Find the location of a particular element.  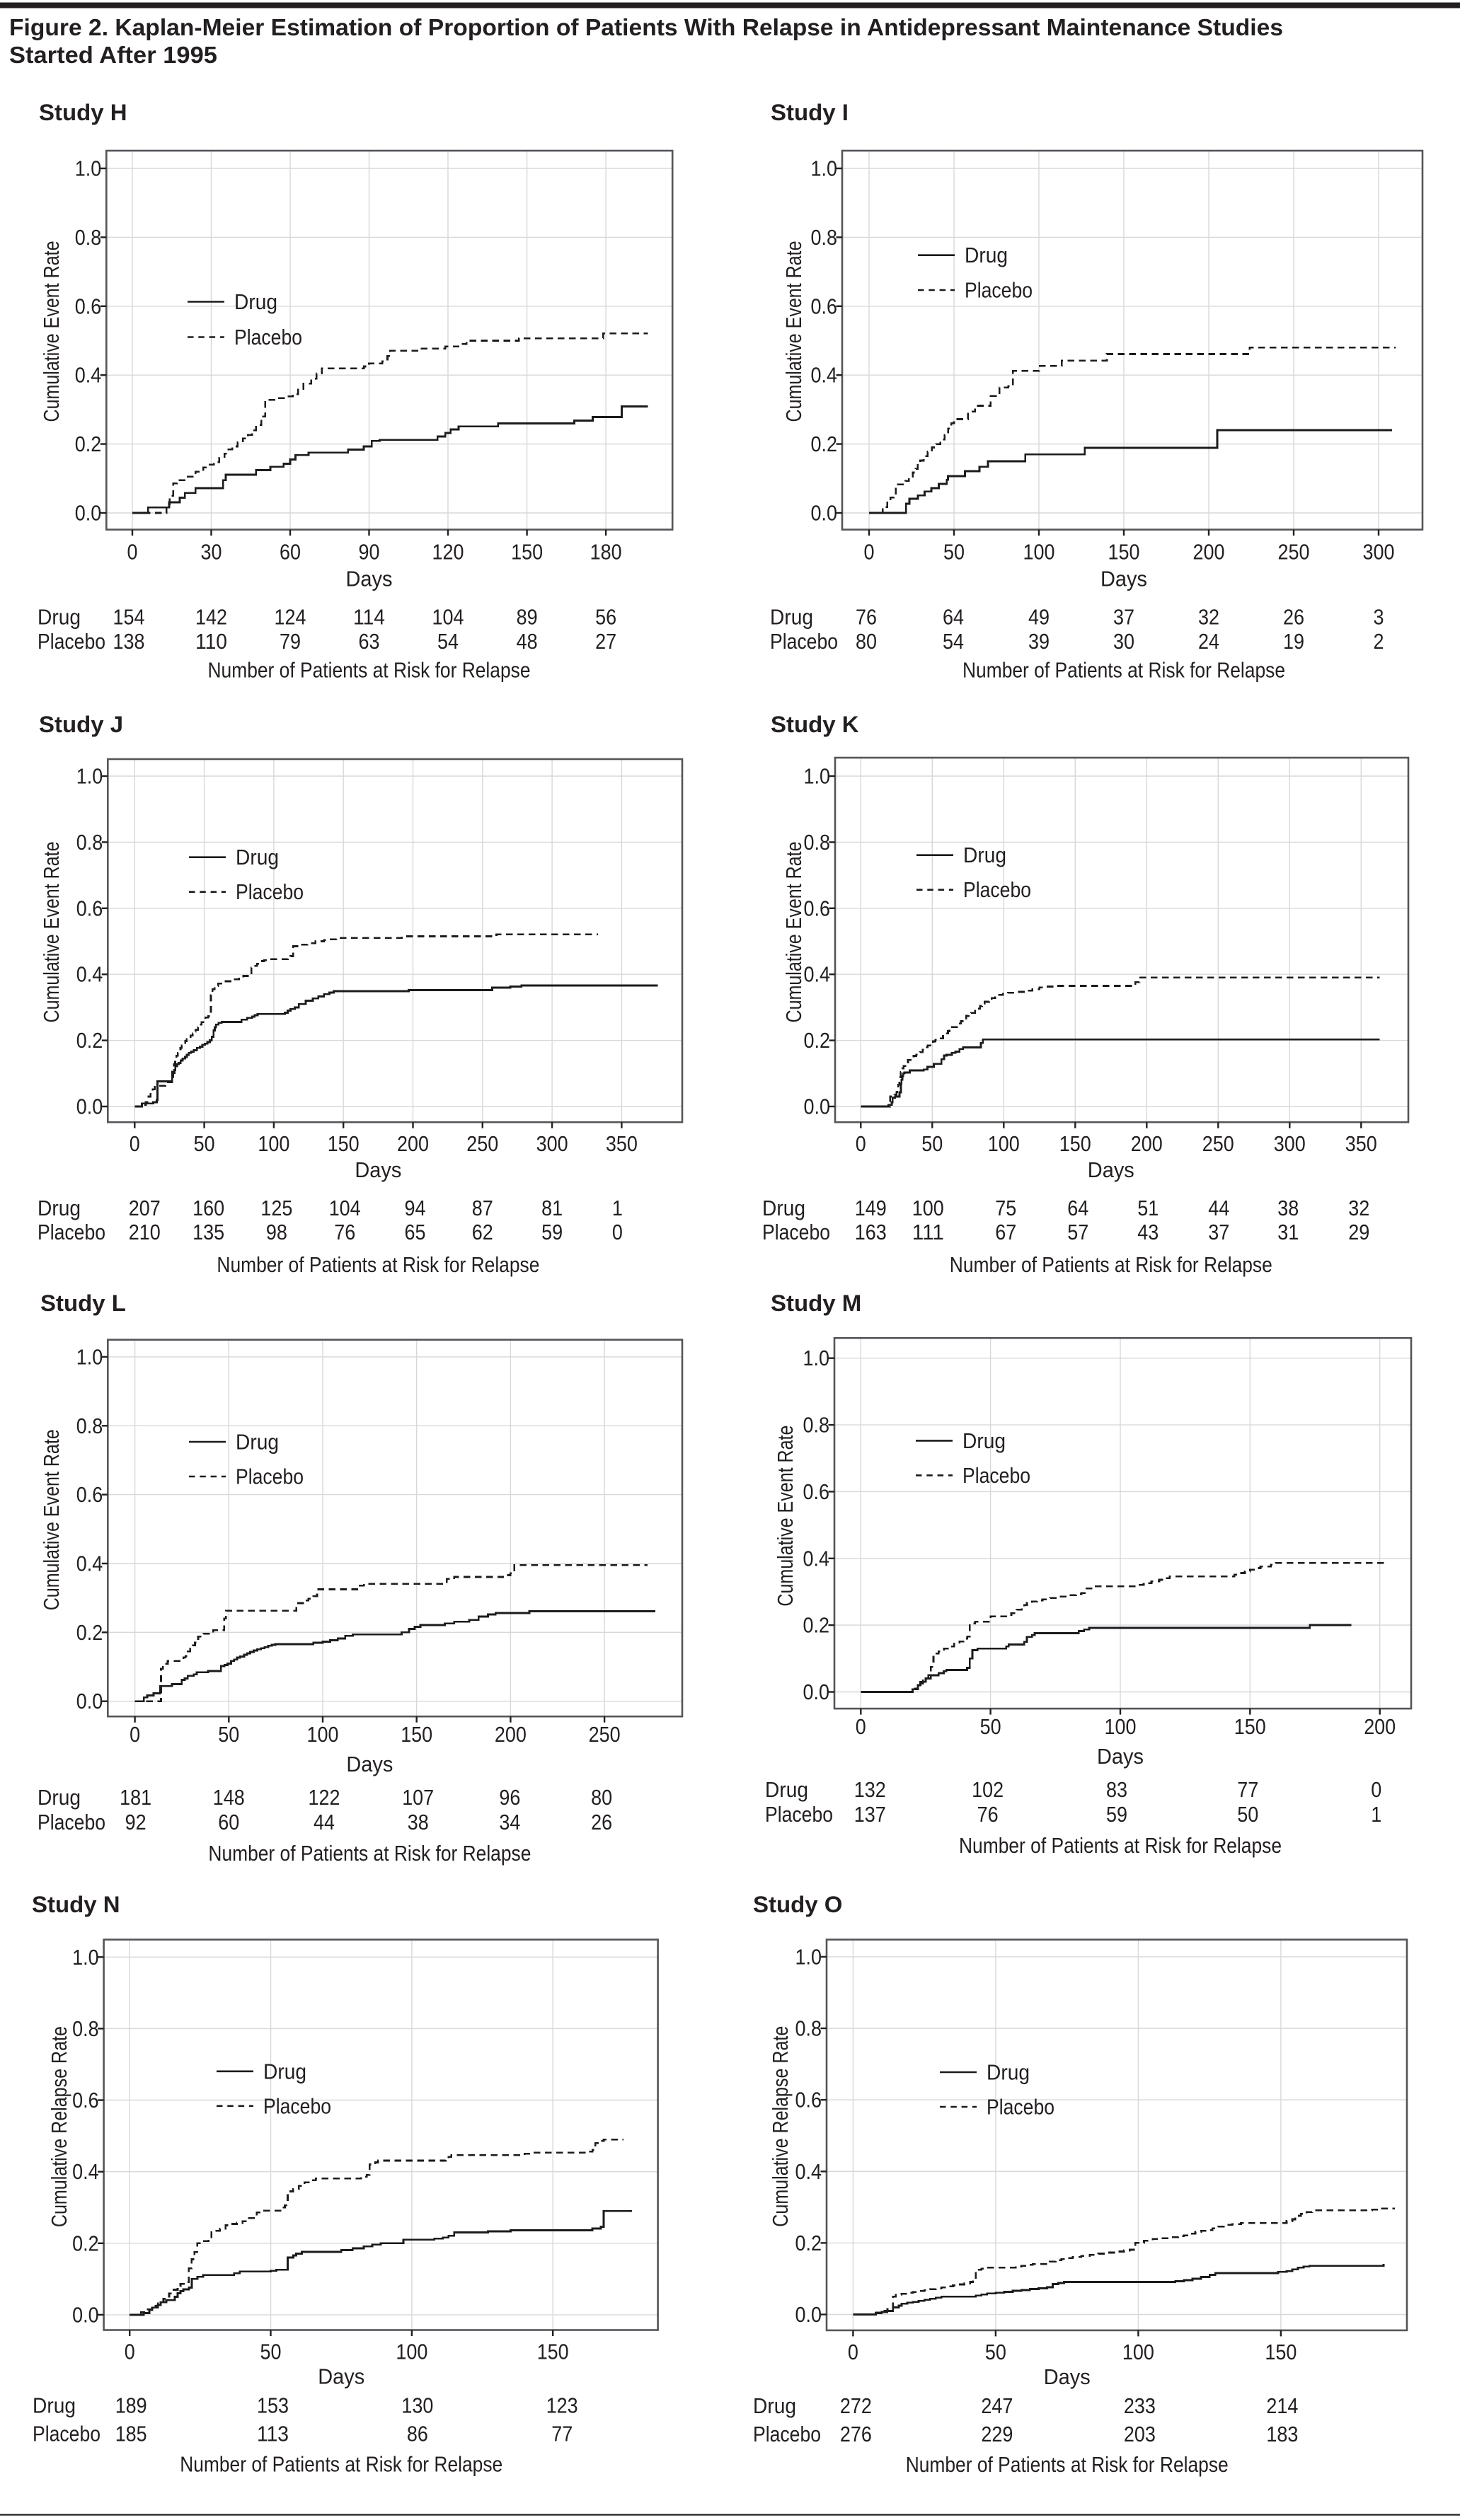

svg-text: 98 is located at coordinates (276, 1232).